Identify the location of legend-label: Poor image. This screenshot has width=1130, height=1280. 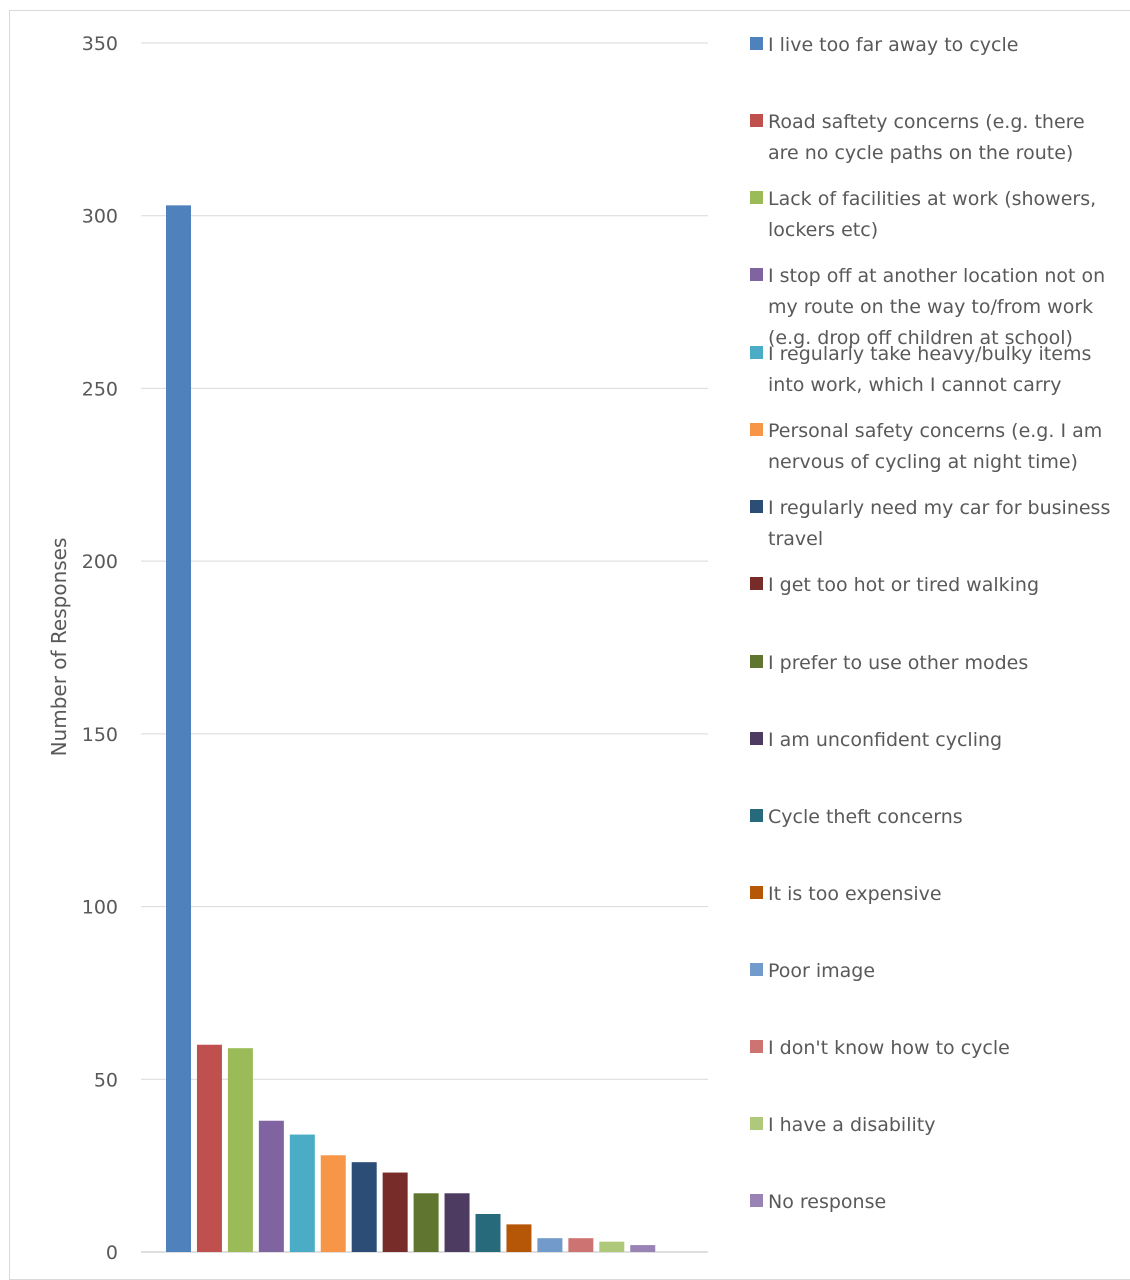
(822, 971).